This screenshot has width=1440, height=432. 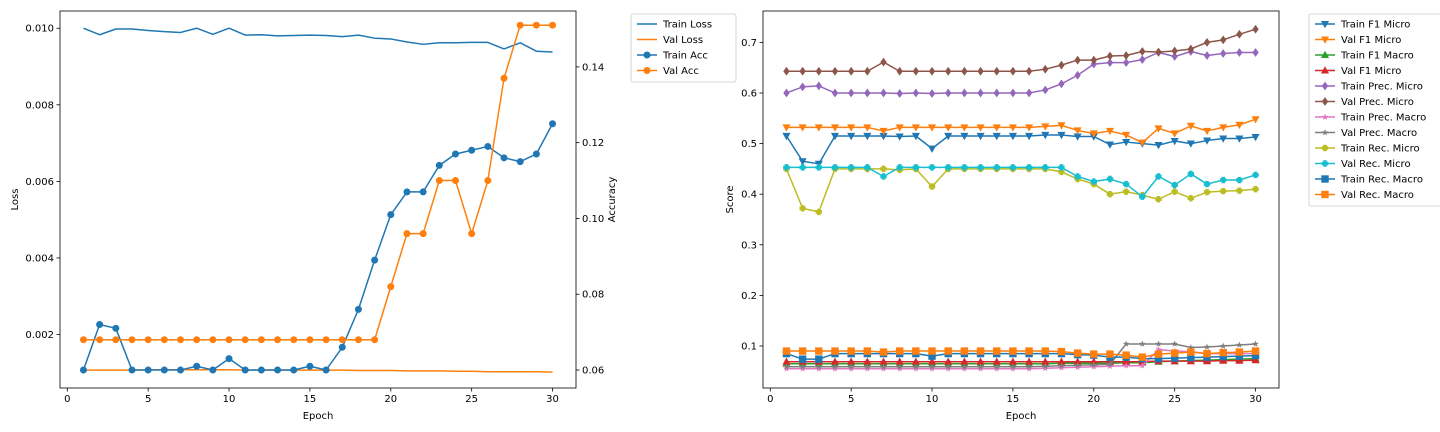 What do you see at coordinates (681, 71) in the screenshot?
I see `chart1-legend-entry-val-acc-3-label: Val Acc` at bounding box center [681, 71].